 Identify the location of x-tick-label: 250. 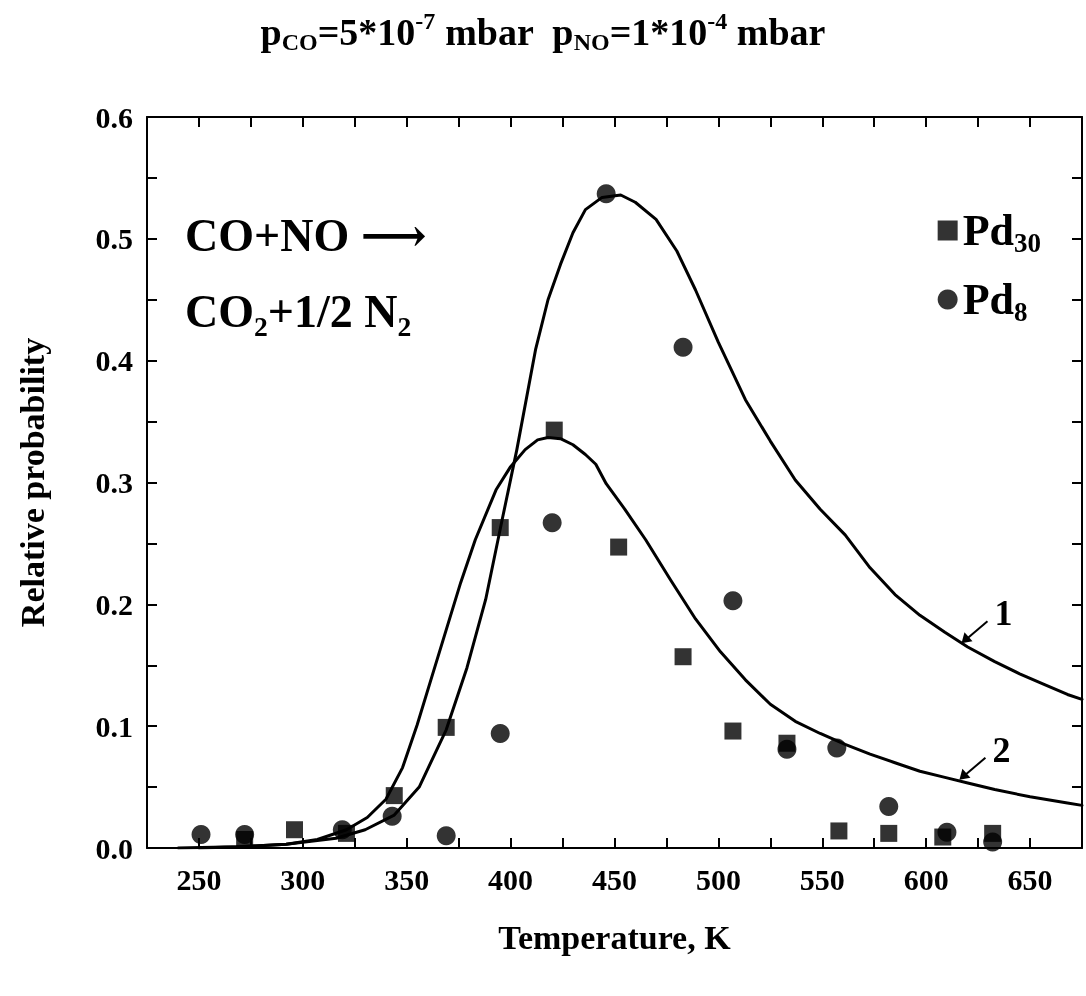
(199, 879).